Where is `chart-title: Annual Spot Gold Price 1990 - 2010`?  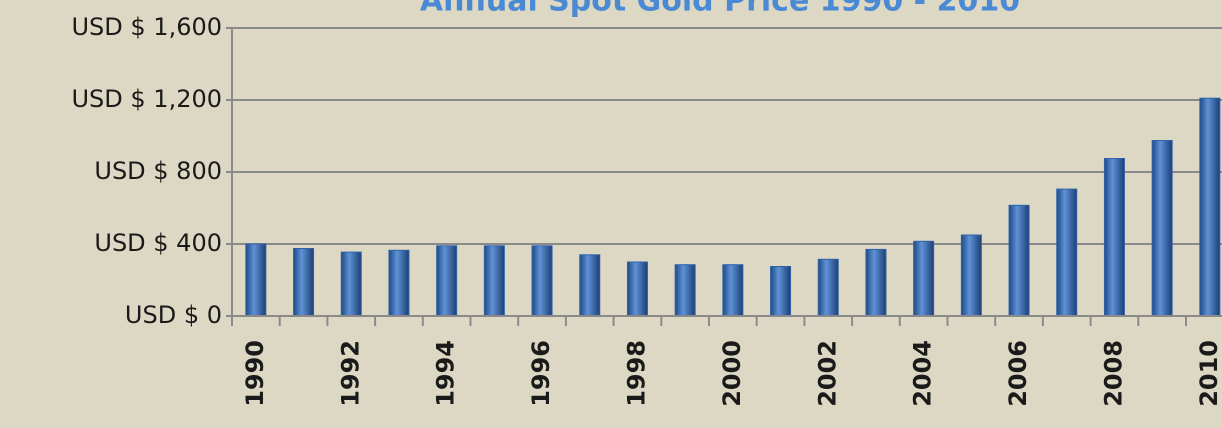 chart-title: Annual Spot Gold Price 1990 - 2010 is located at coordinates (720, 9).